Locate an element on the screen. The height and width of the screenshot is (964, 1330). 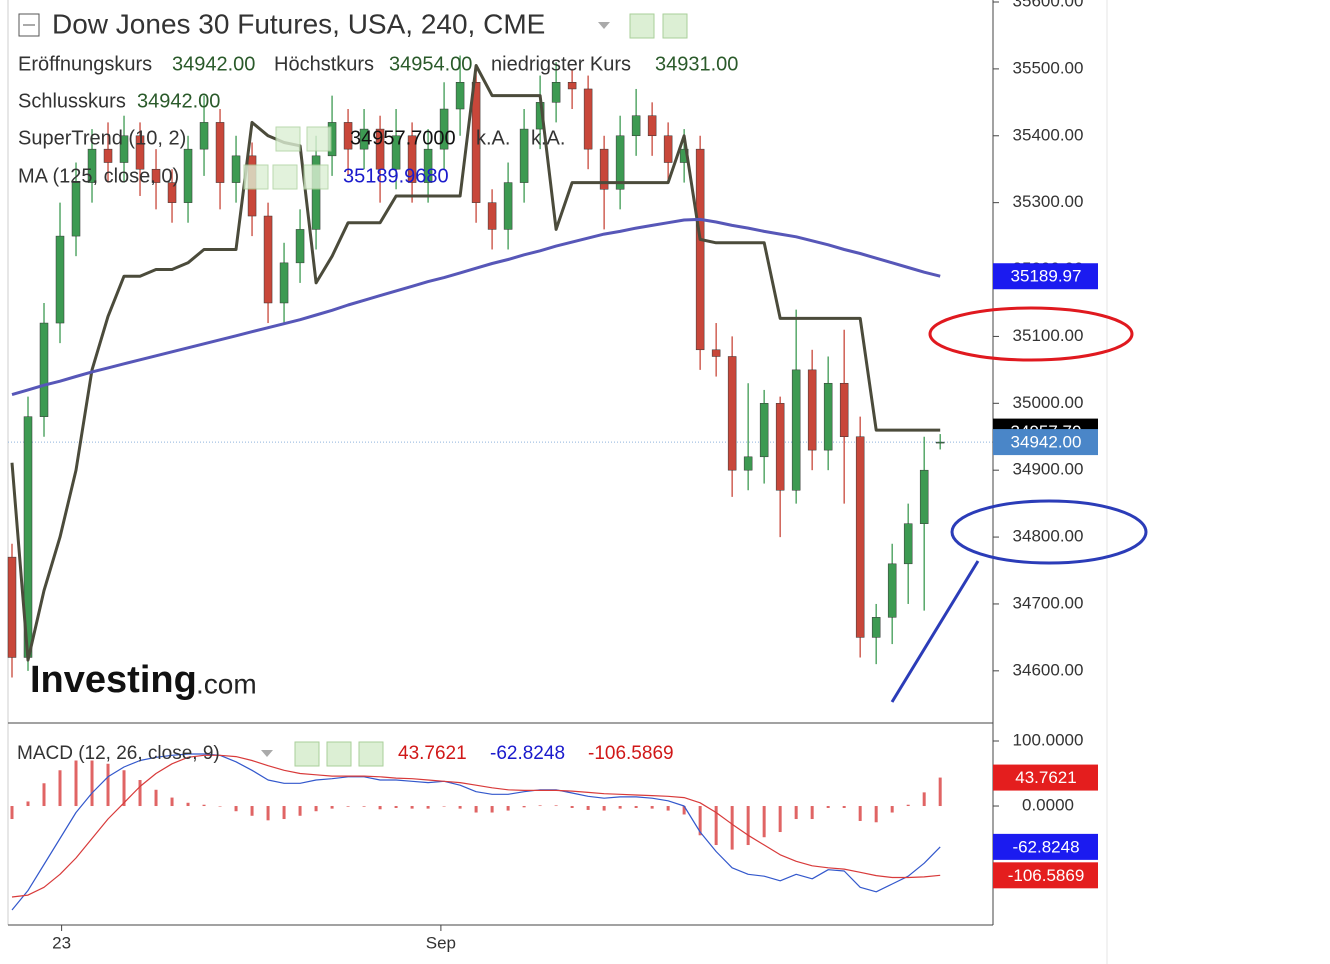
macd-dropdown is located at coordinates (267, 753).